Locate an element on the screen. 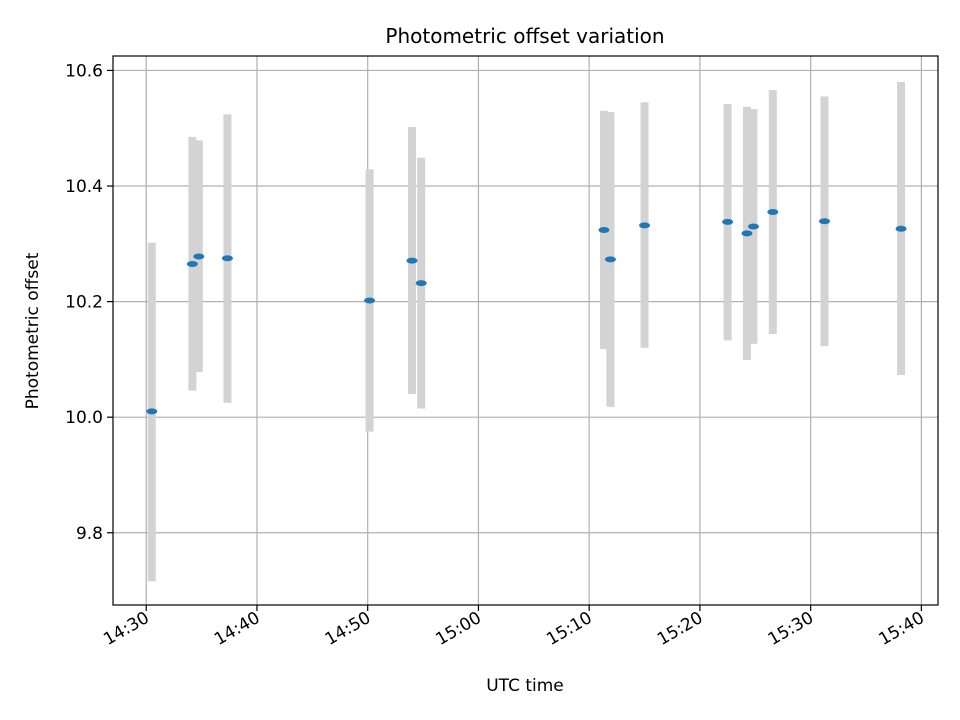 The width and height of the screenshot is (960, 720). y-tick-label: 10.2 is located at coordinates (84, 303).